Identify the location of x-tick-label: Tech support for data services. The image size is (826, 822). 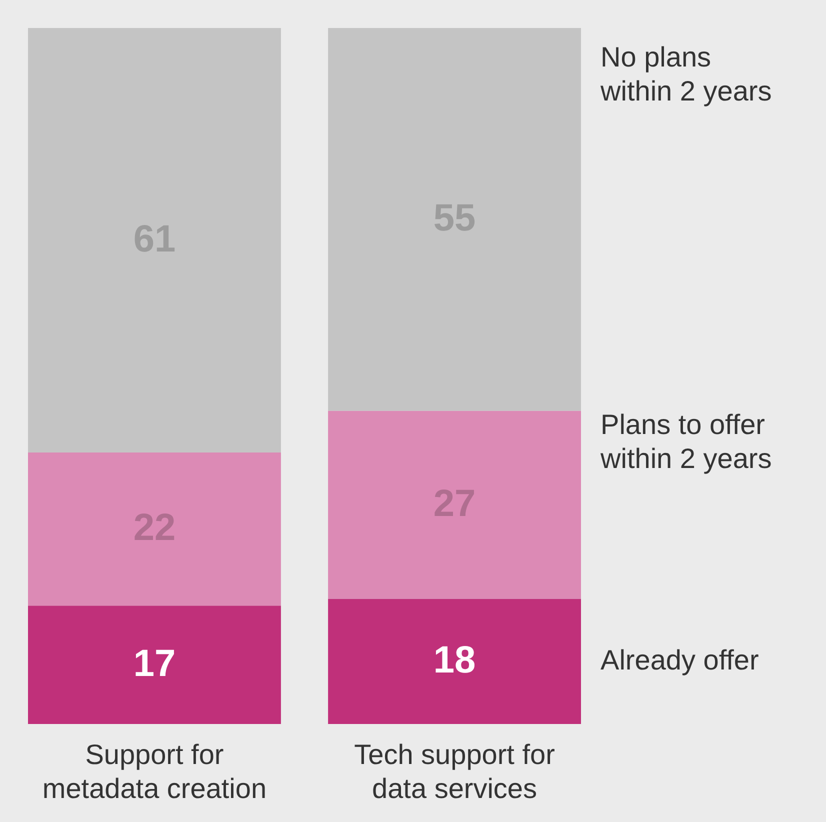
(454, 771).